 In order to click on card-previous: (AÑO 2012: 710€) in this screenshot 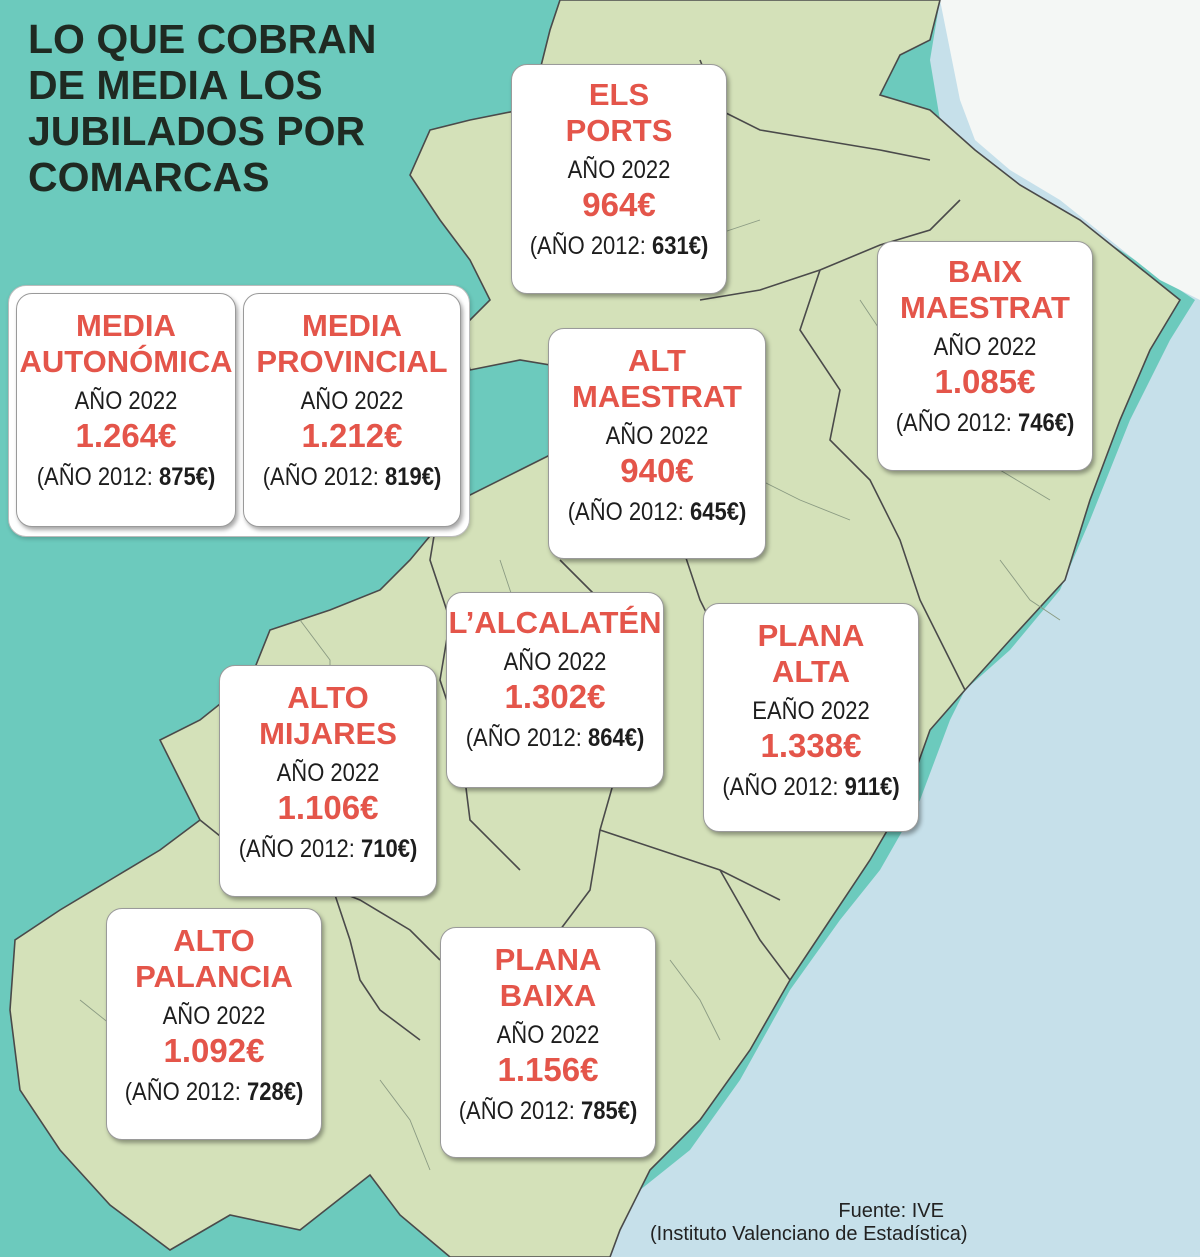, I will do `click(328, 849)`.